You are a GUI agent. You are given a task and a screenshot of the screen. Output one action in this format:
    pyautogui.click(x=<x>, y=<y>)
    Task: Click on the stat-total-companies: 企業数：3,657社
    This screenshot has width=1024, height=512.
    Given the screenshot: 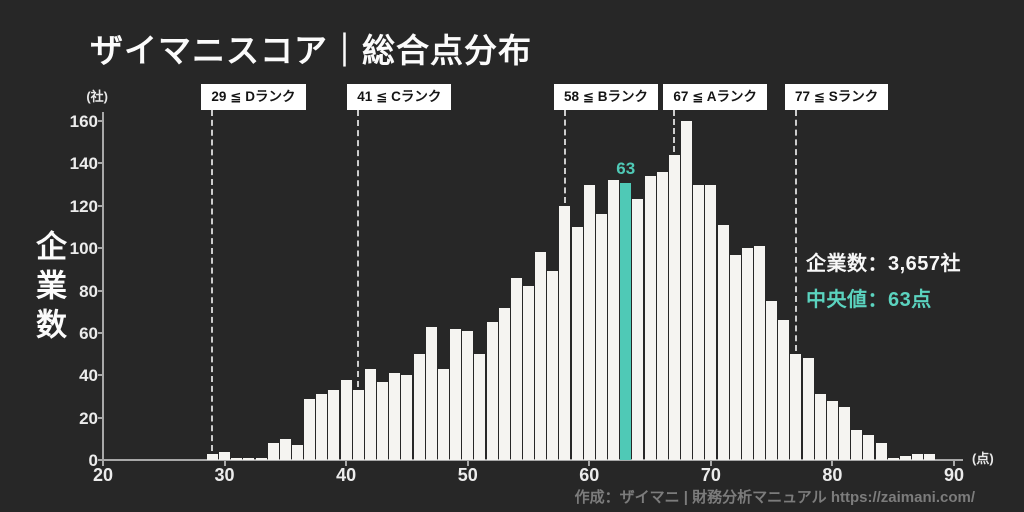 What is the action you would take?
    pyautogui.click(x=884, y=264)
    